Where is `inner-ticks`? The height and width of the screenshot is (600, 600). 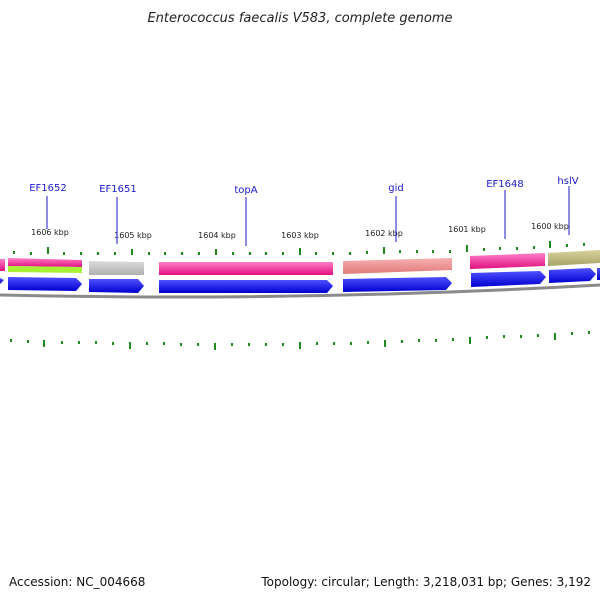 inner-ticks is located at coordinates (300, 340).